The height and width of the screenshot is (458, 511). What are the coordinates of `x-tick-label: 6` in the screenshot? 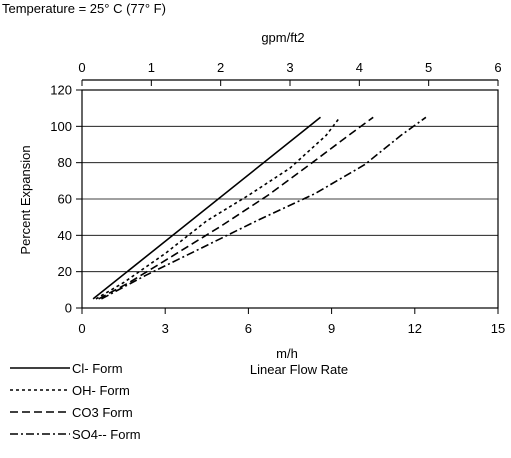 It's located at (248, 328).